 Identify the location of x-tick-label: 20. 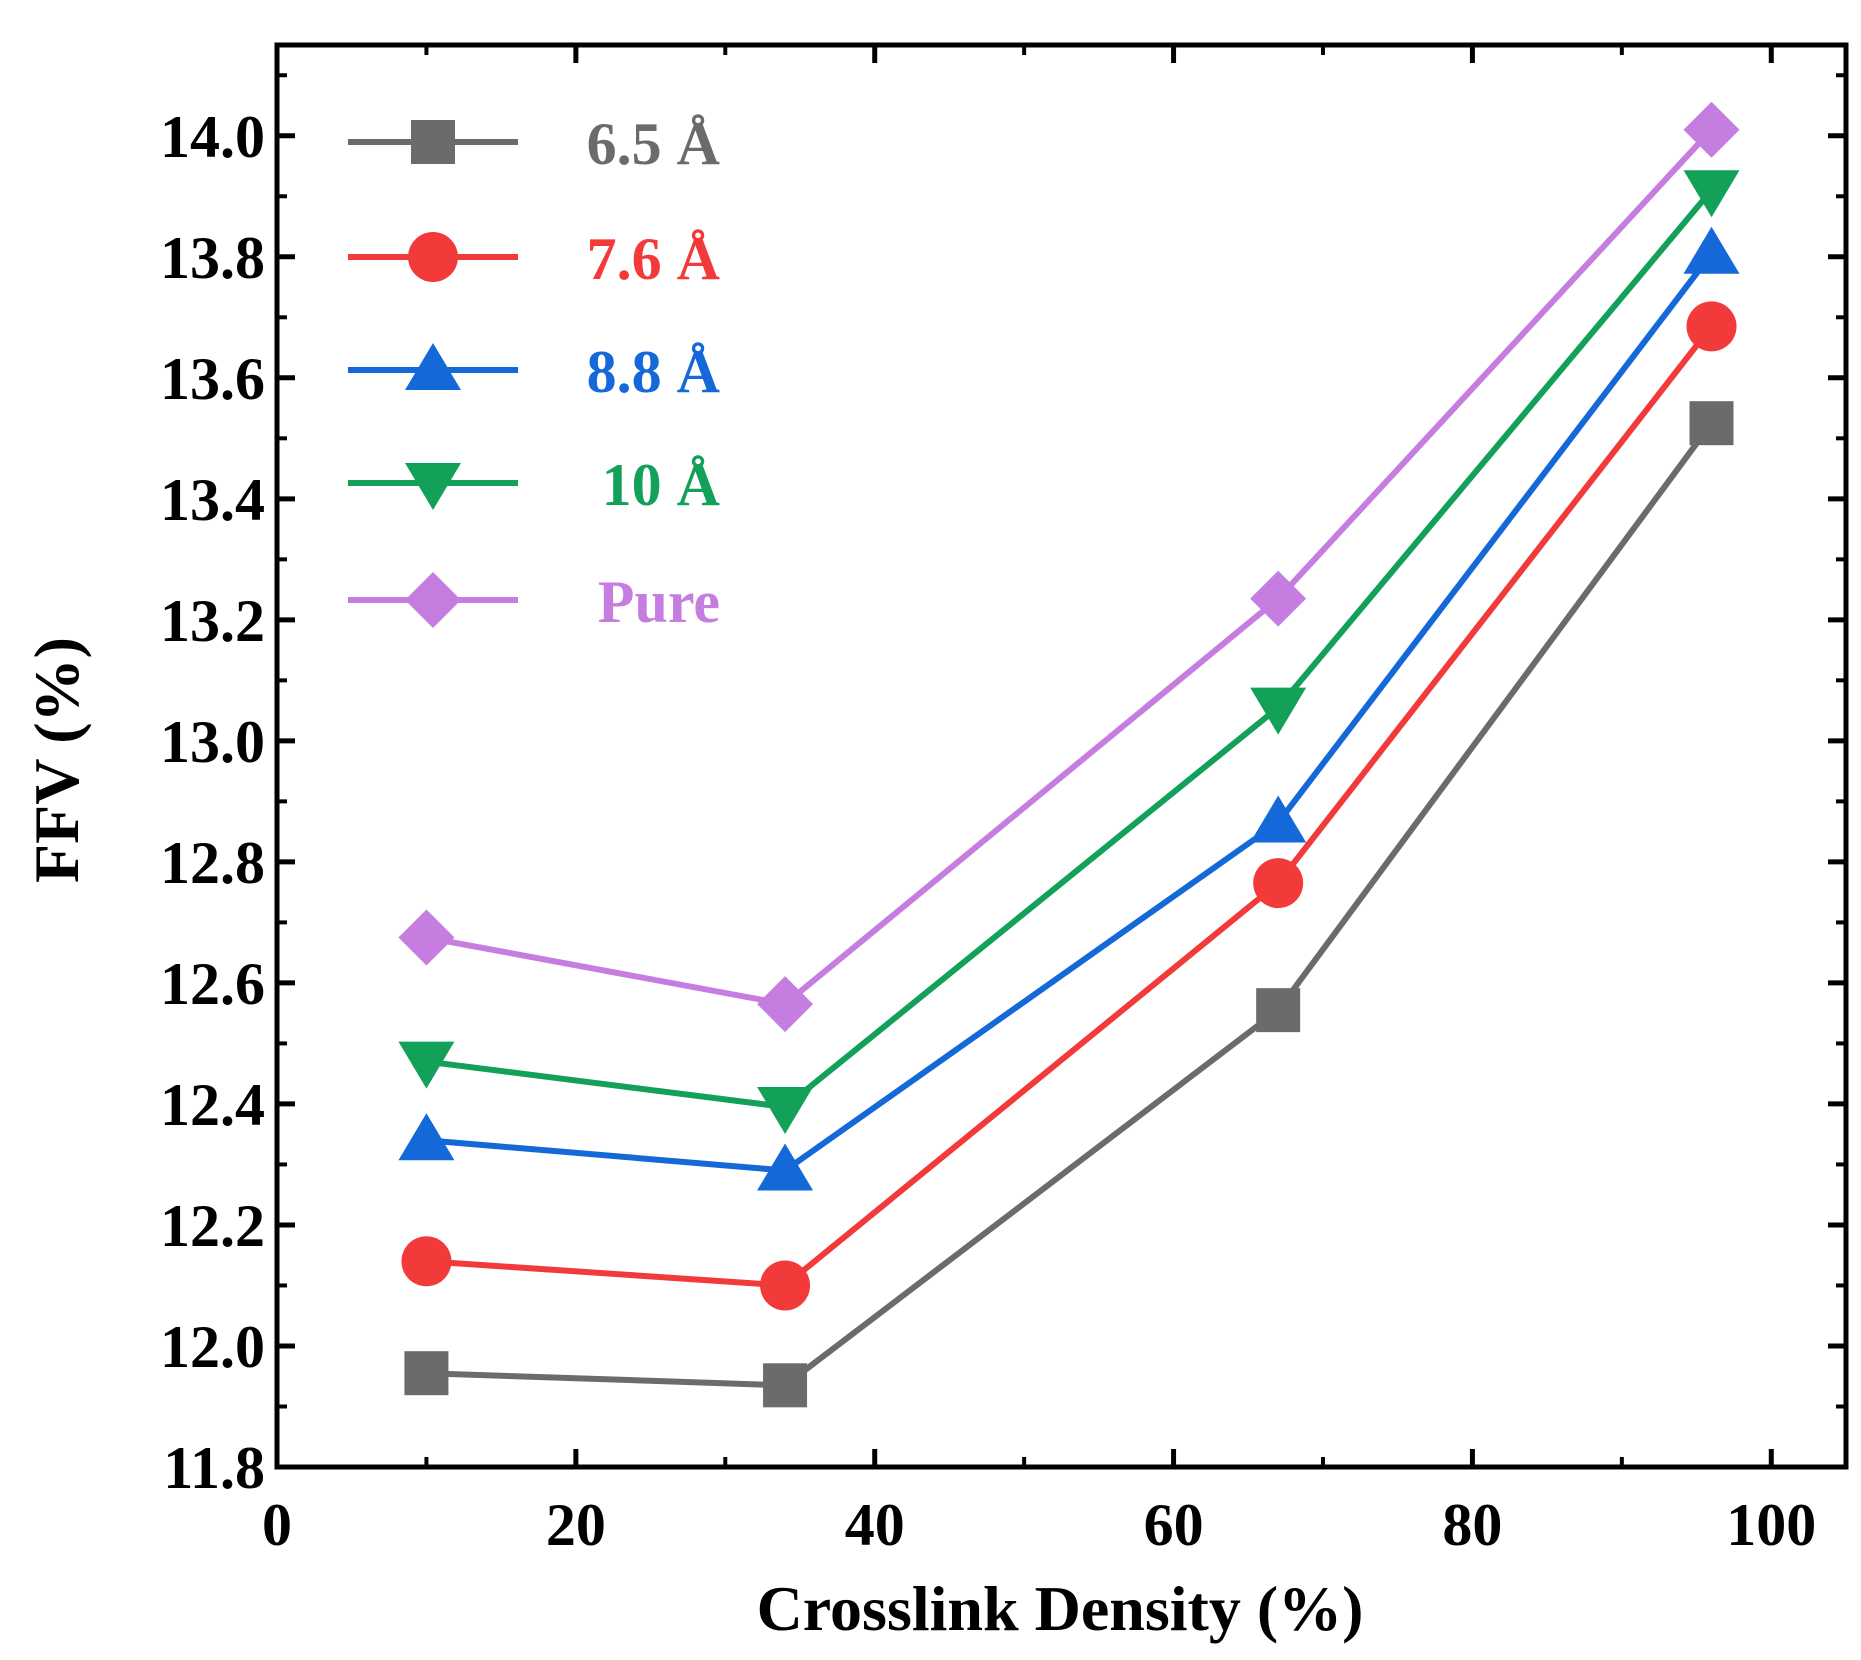
(576, 1525).